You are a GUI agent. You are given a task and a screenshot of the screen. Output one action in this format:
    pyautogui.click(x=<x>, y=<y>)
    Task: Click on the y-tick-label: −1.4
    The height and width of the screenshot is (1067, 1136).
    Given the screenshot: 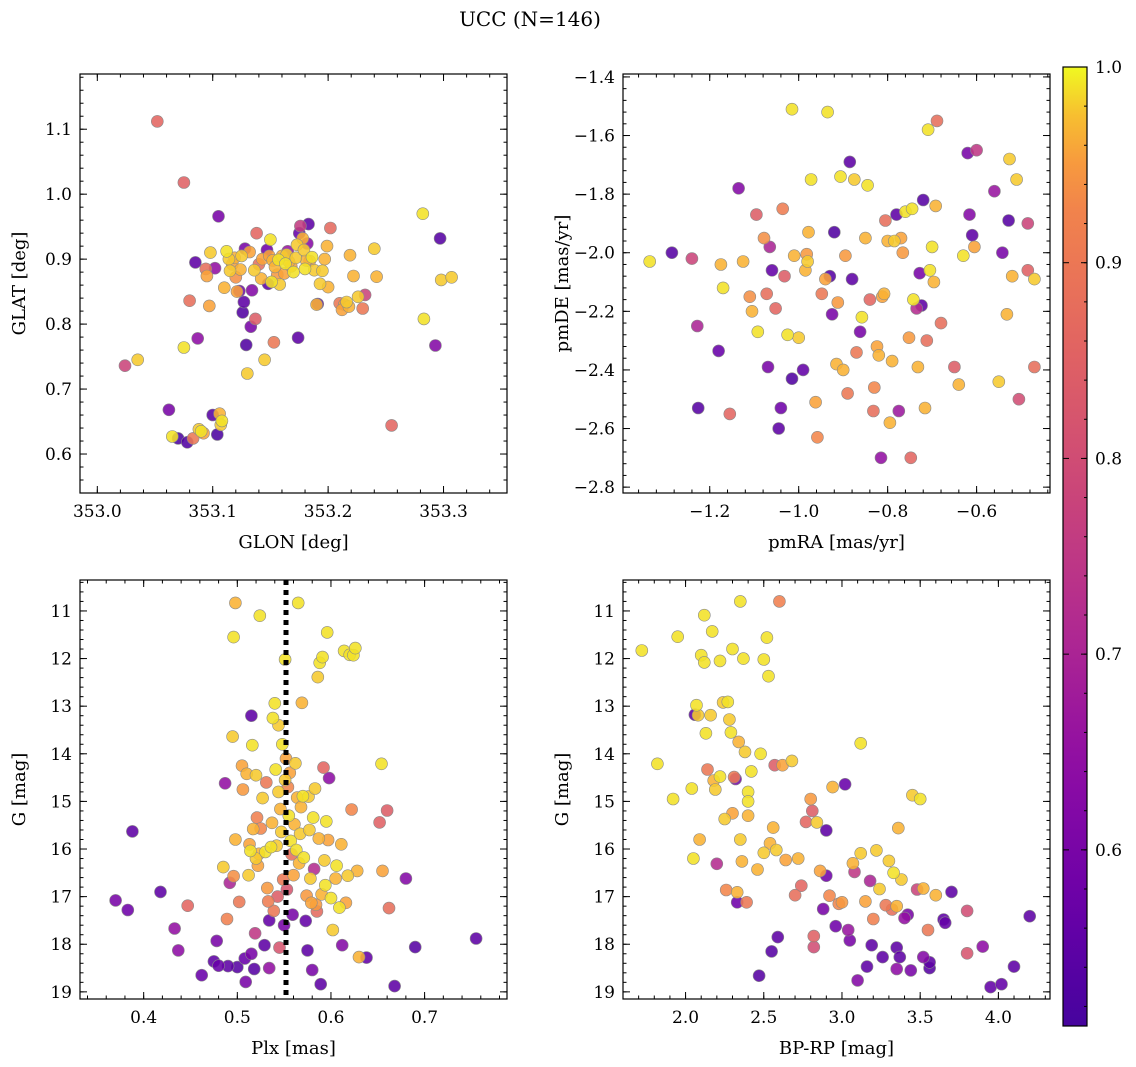 What is the action you would take?
    pyautogui.click(x=594, y=78)
    